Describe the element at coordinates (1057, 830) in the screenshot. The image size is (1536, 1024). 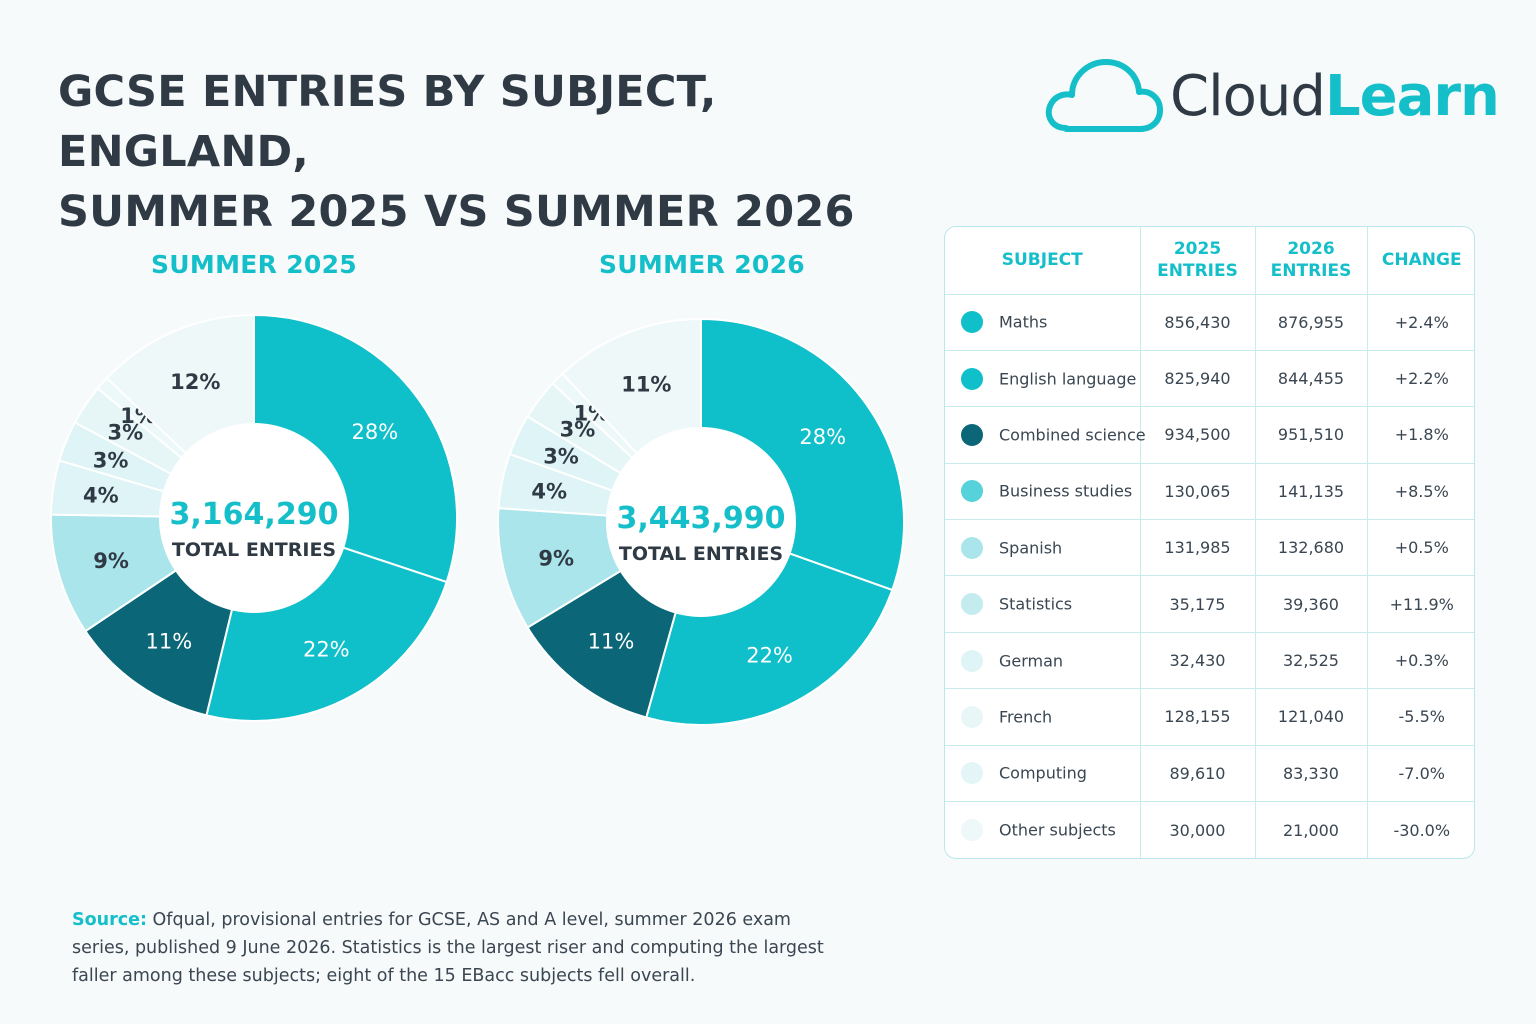
I see `subject-label: Other subjects` at that location.